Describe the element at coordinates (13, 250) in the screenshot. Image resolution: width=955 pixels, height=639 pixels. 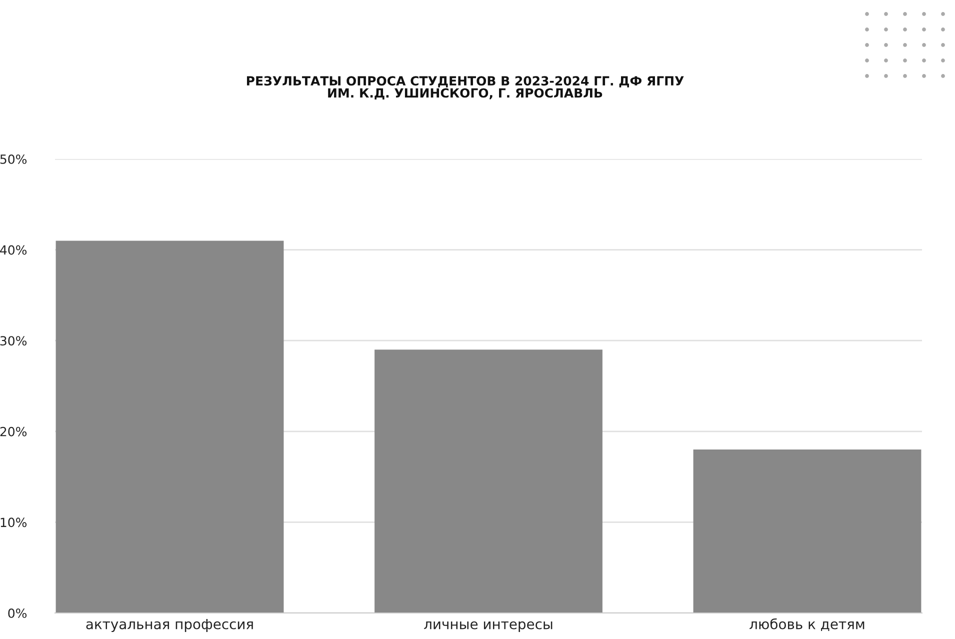
I see `y-tick-label: 40%` at that location.